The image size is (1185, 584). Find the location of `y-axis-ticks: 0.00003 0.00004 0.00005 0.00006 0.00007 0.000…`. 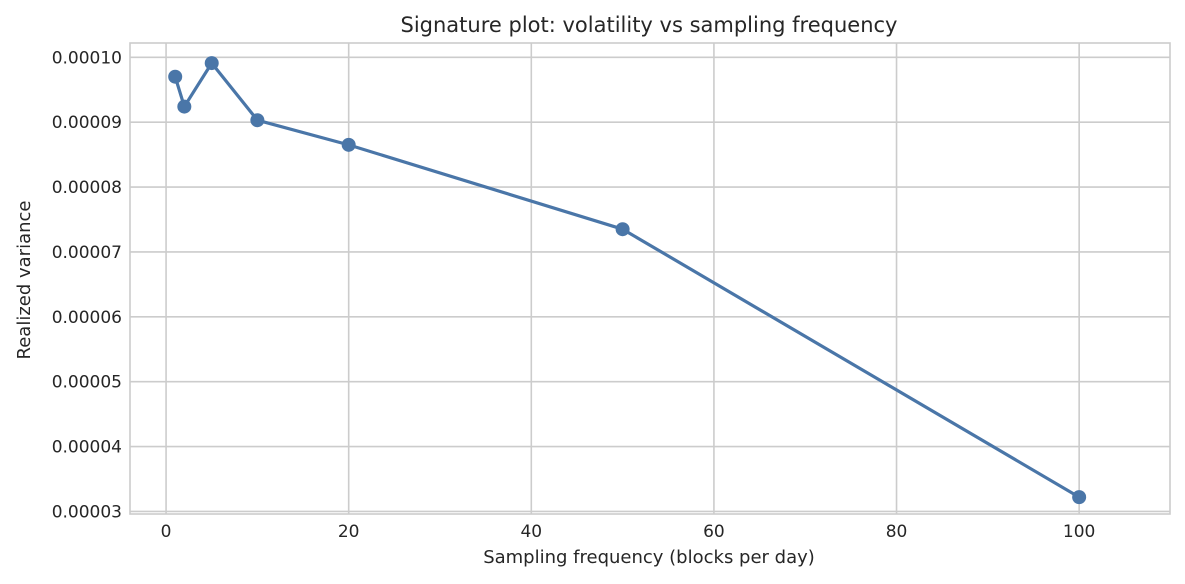

y-axis-ticks: 0.00003 0.00004 0.00005 0.00006 0.00007 0.000… is located at coordinates (87, 285).